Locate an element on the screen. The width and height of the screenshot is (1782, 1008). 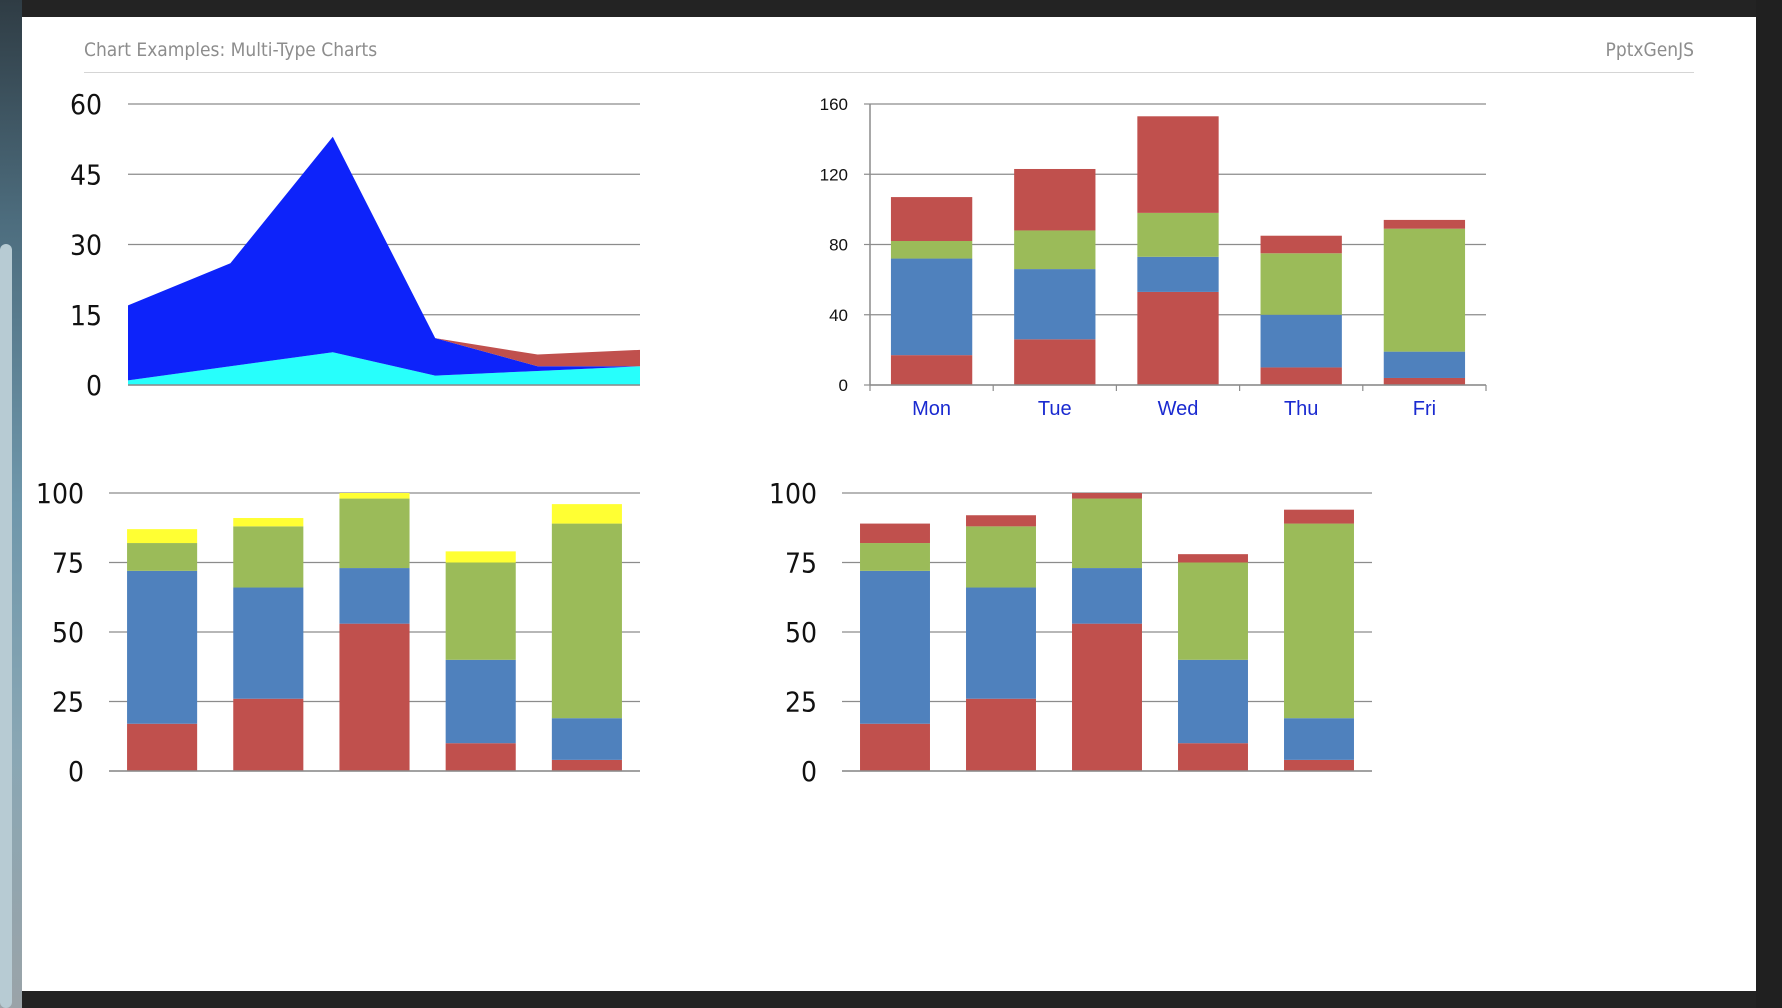
slide-title: Chart Examples: Multi-Type Charts is located at coordinates (231, 50).